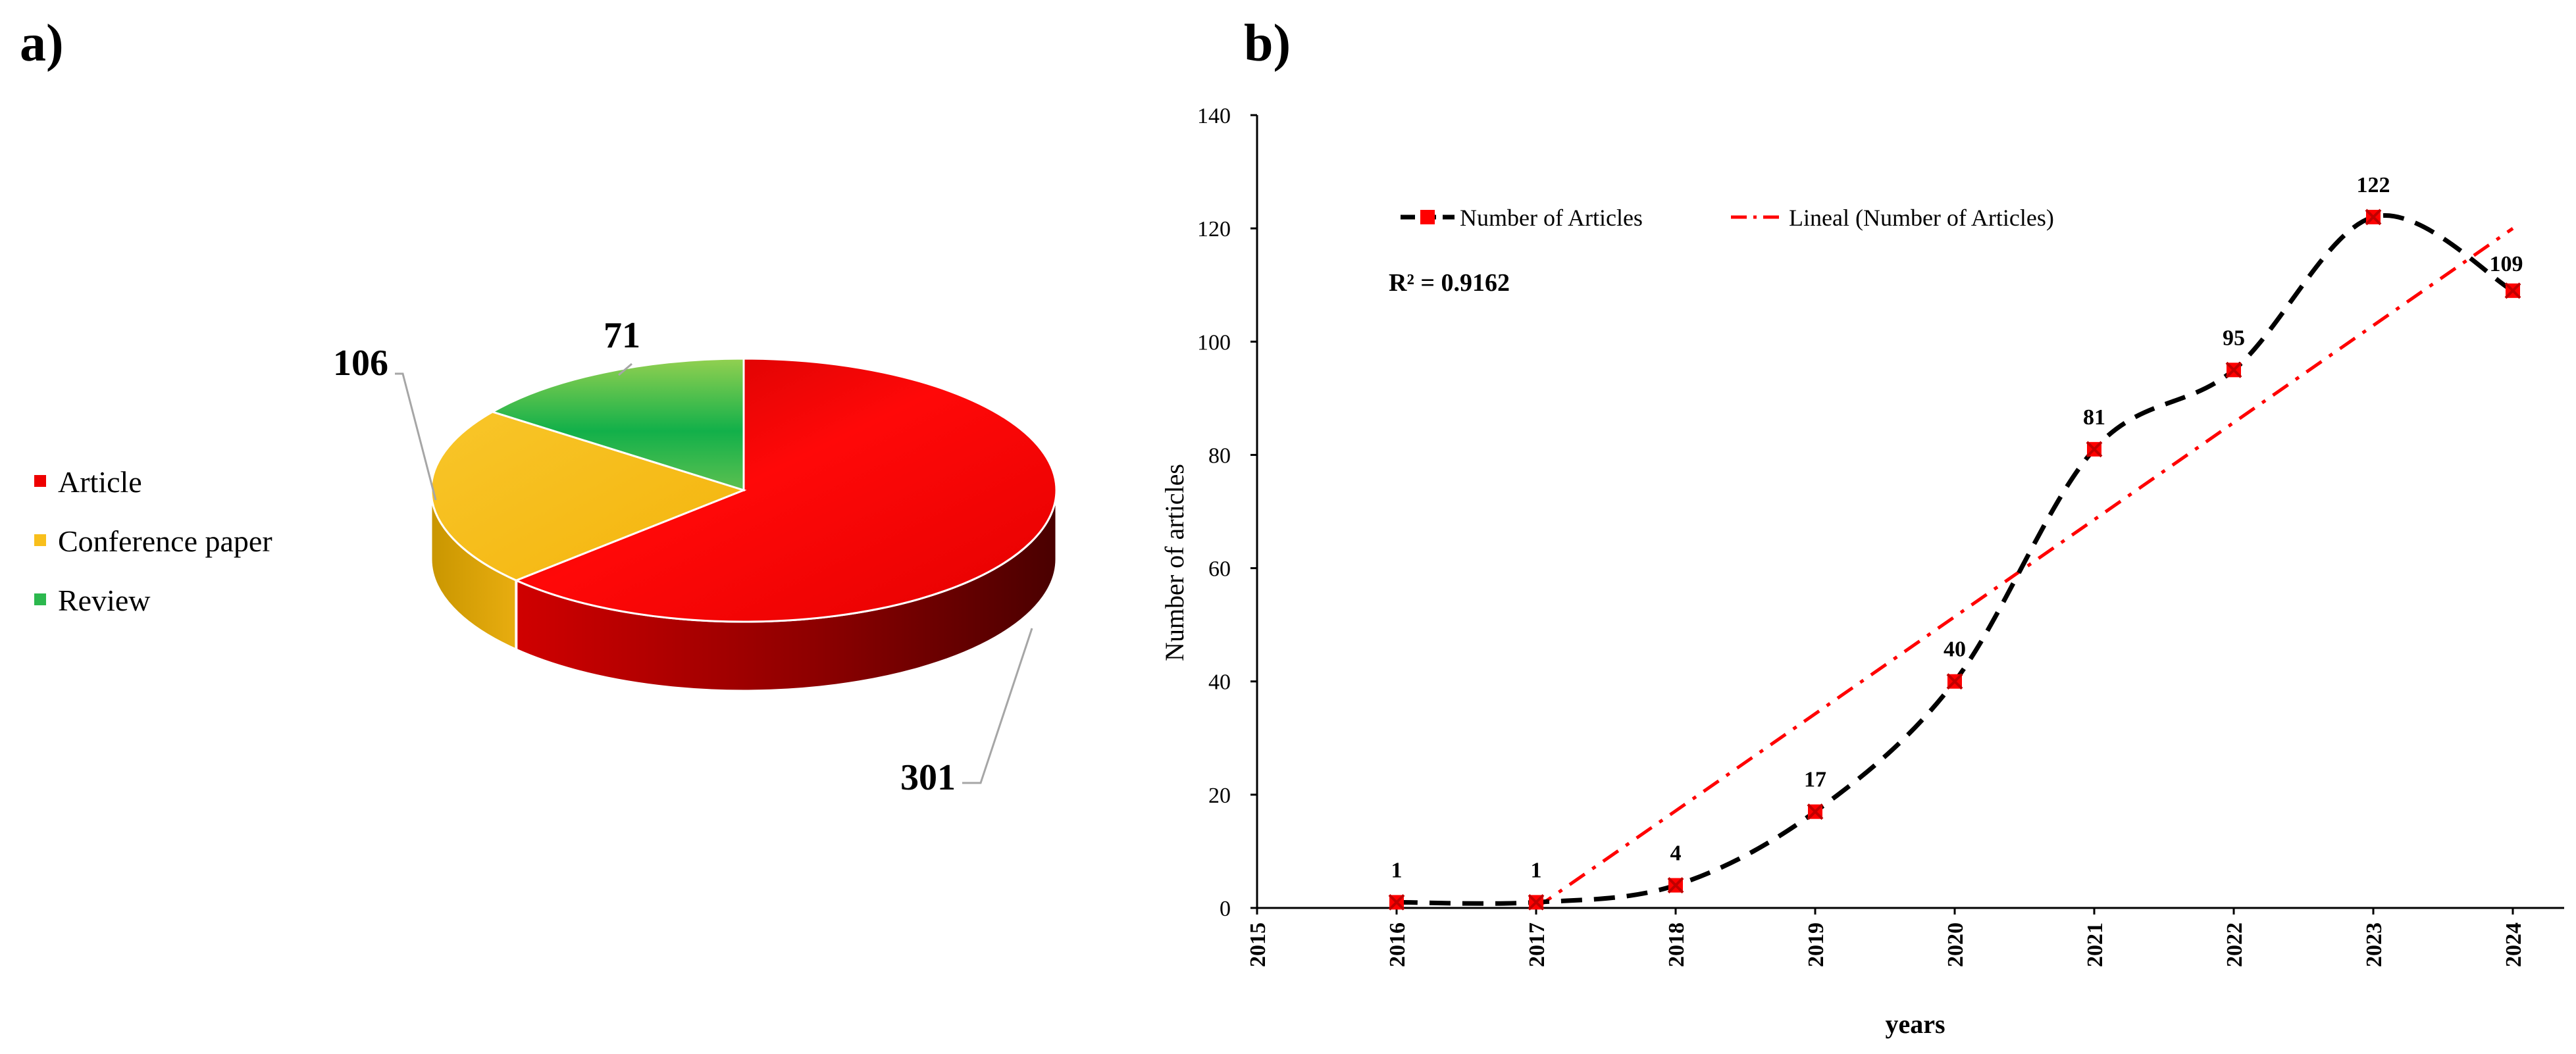 This screenshot has height=1054, width=2576. I want to click on pie-legend-label: Review, so click(104, 601).